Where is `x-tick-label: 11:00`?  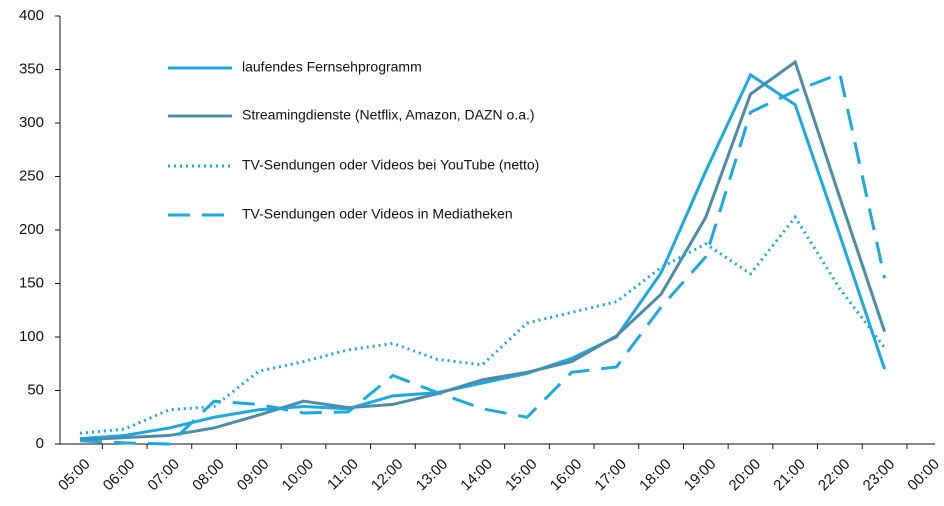
x-tick-label: 11:00 is located at coordinates (343, 475).